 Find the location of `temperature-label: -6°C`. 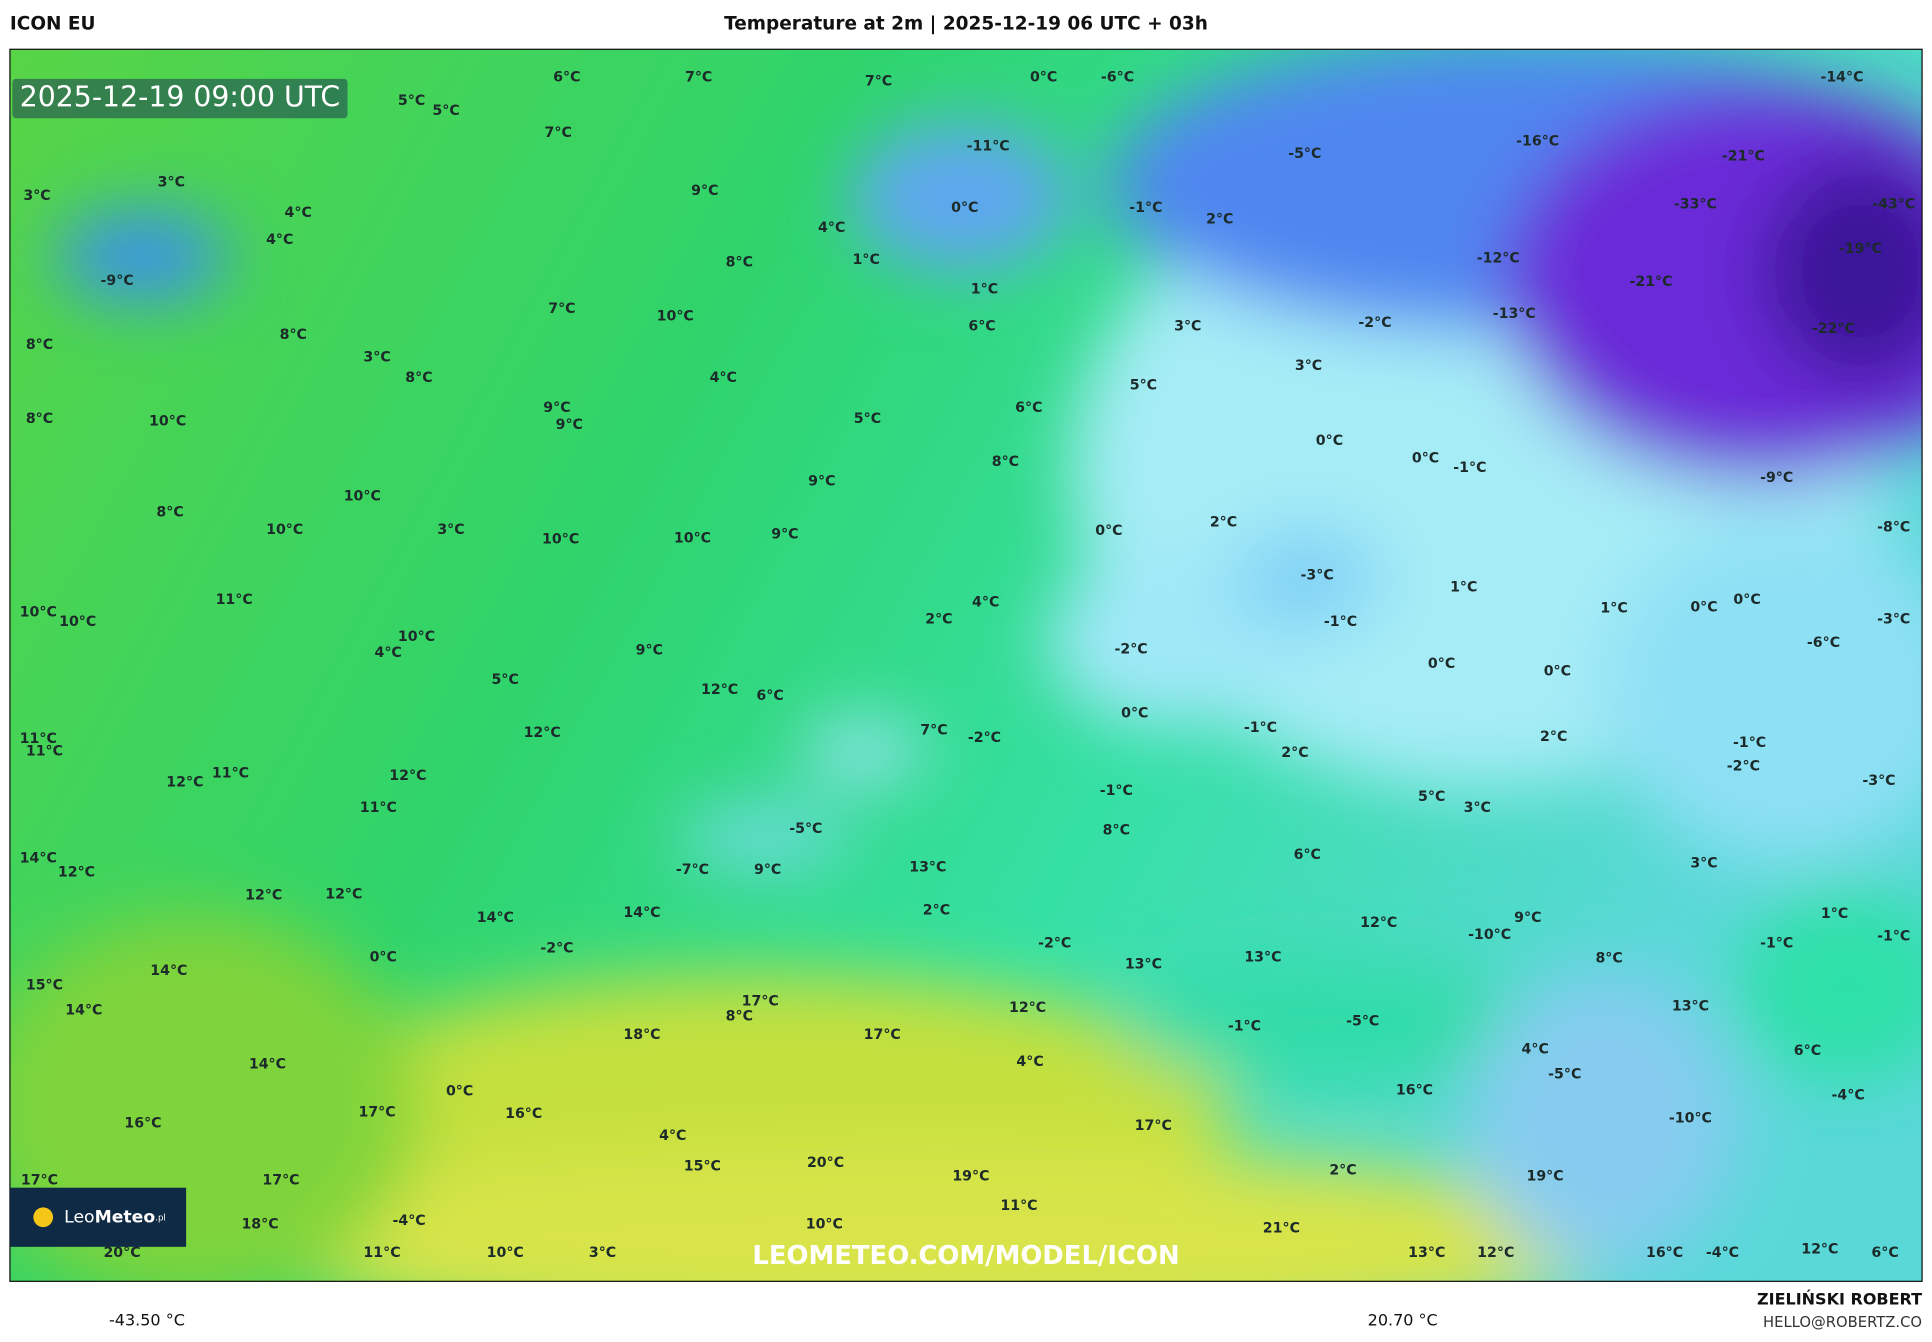

temperature-label: -6°C is located at coordinates (1117, 78).